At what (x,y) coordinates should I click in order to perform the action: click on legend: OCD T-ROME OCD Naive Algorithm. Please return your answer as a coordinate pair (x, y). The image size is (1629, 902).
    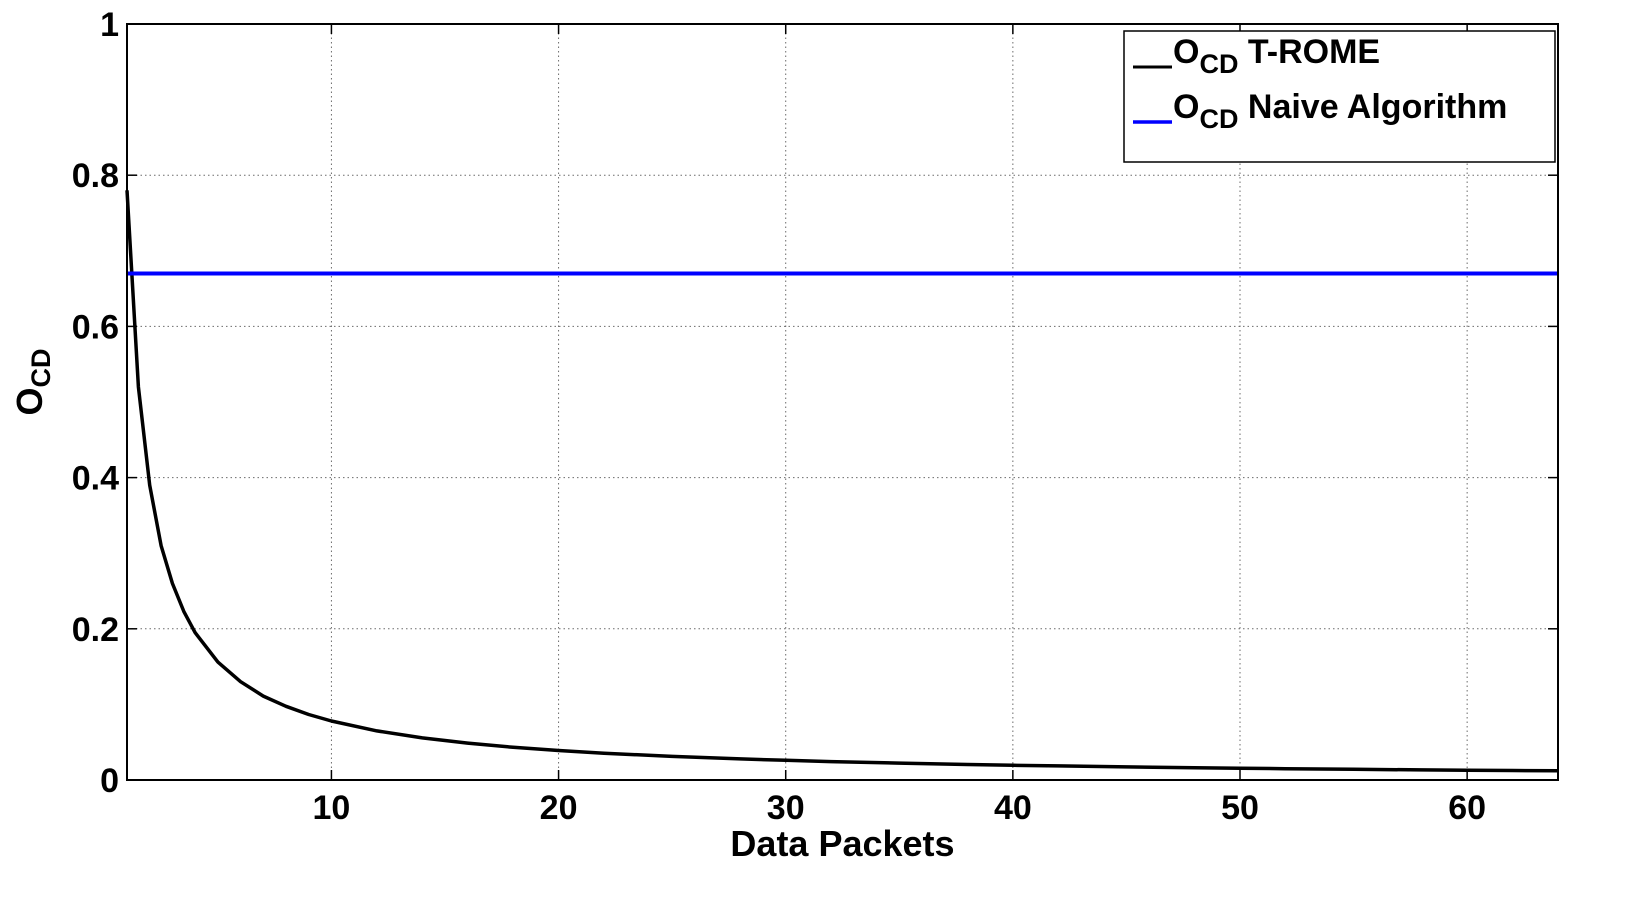
    Looking at the image, I should click on (1339, 96).